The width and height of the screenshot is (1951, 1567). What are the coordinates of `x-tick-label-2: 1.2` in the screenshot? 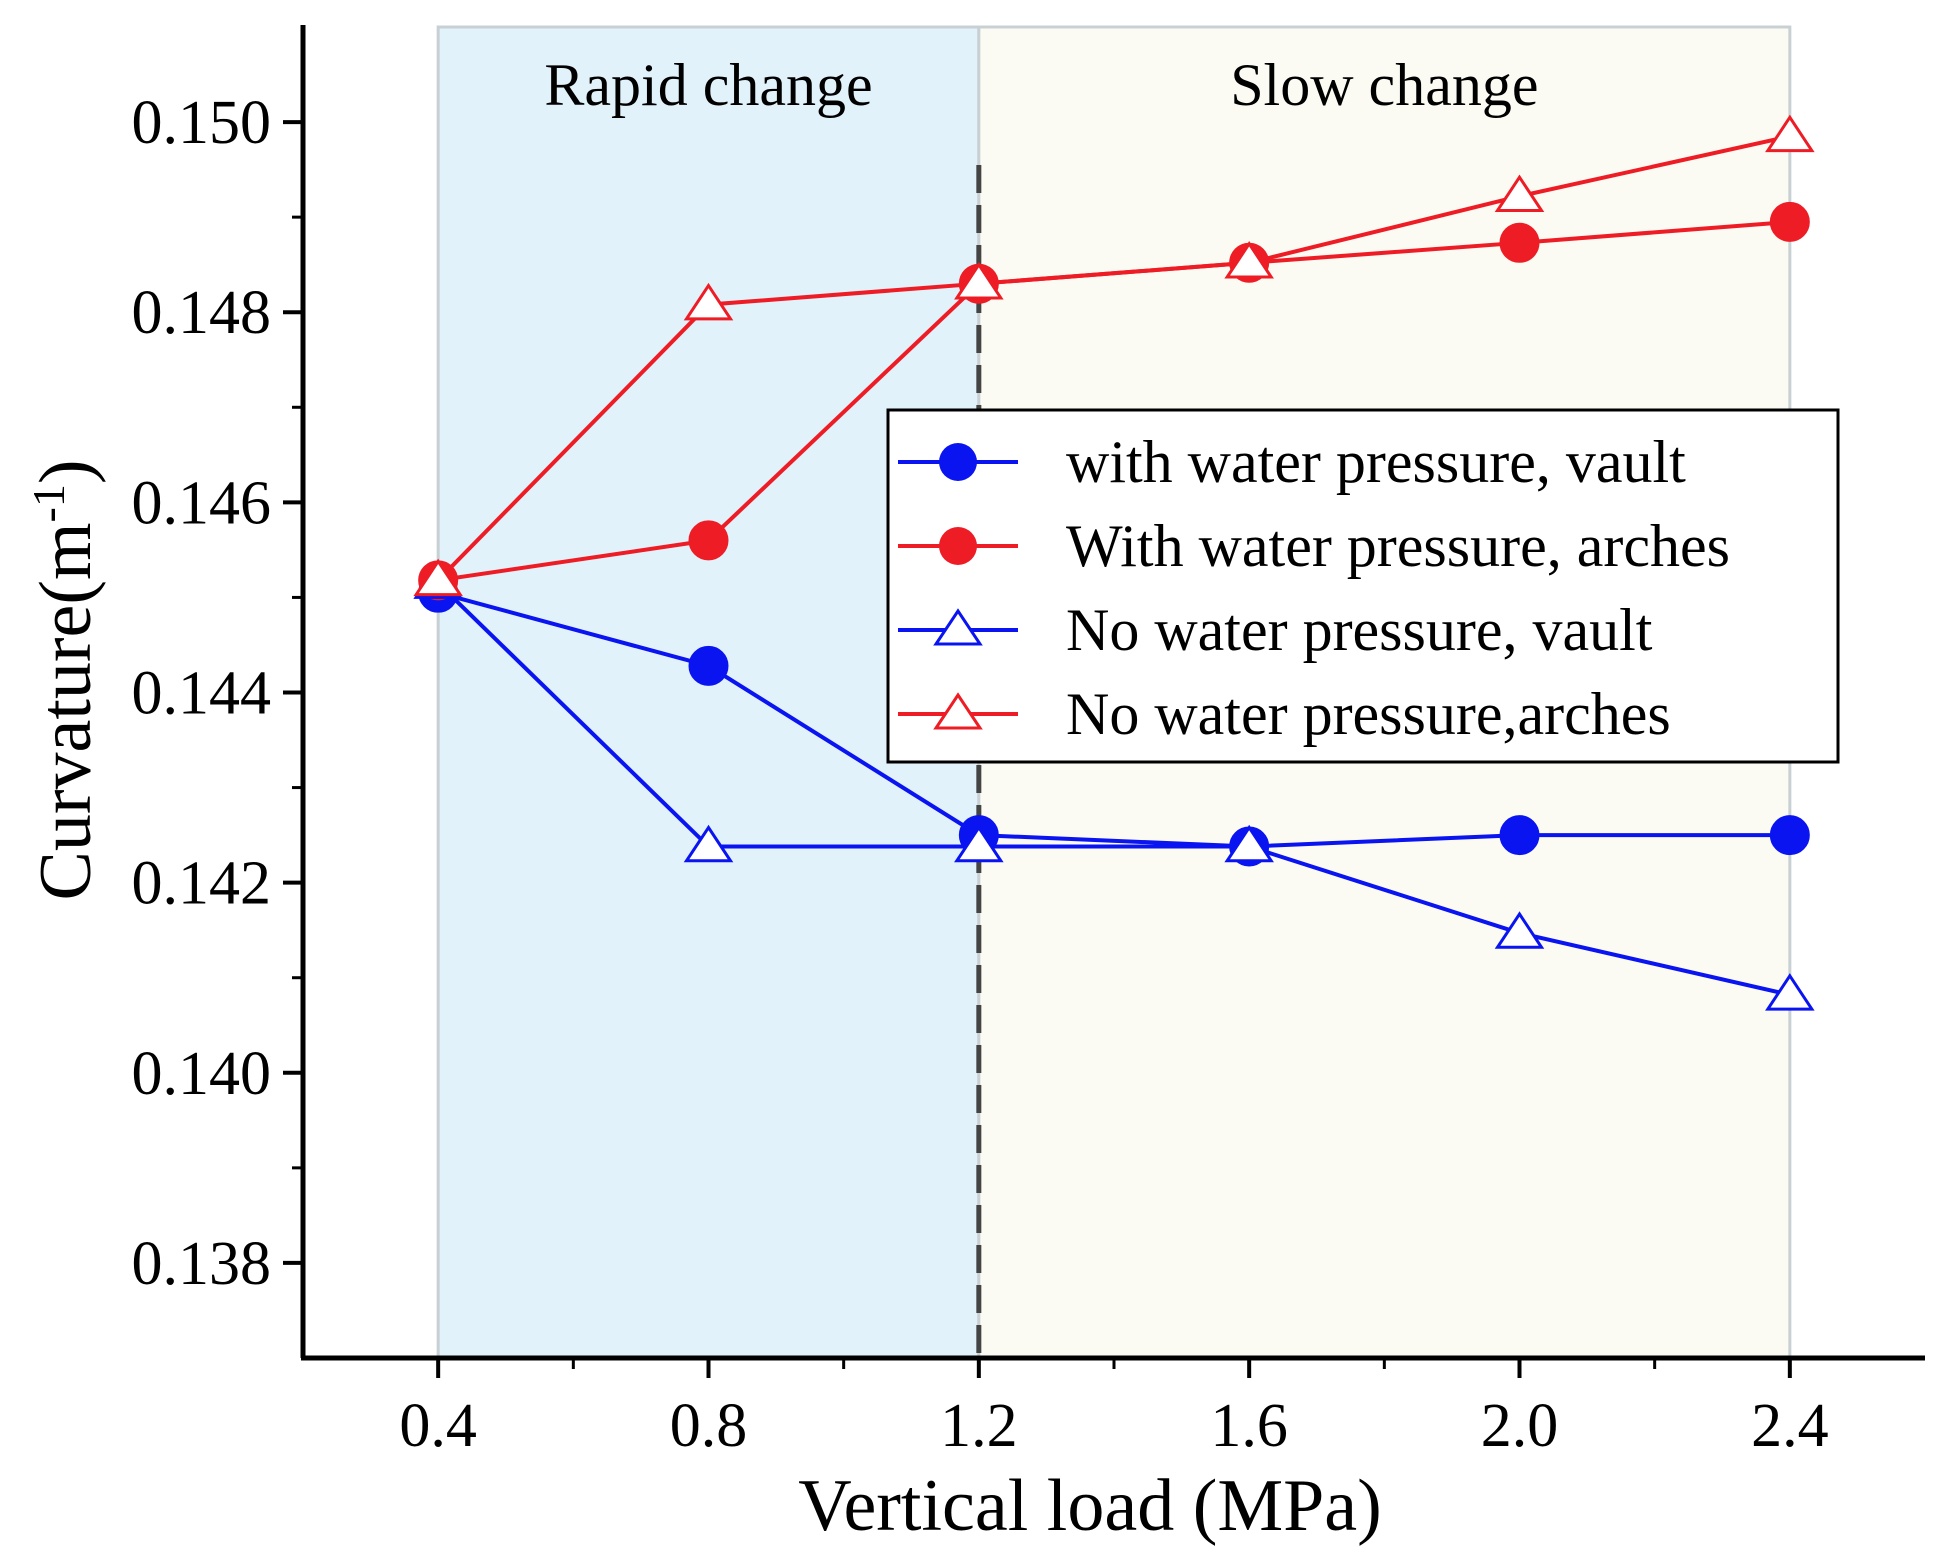 It's located at (979, 1426).